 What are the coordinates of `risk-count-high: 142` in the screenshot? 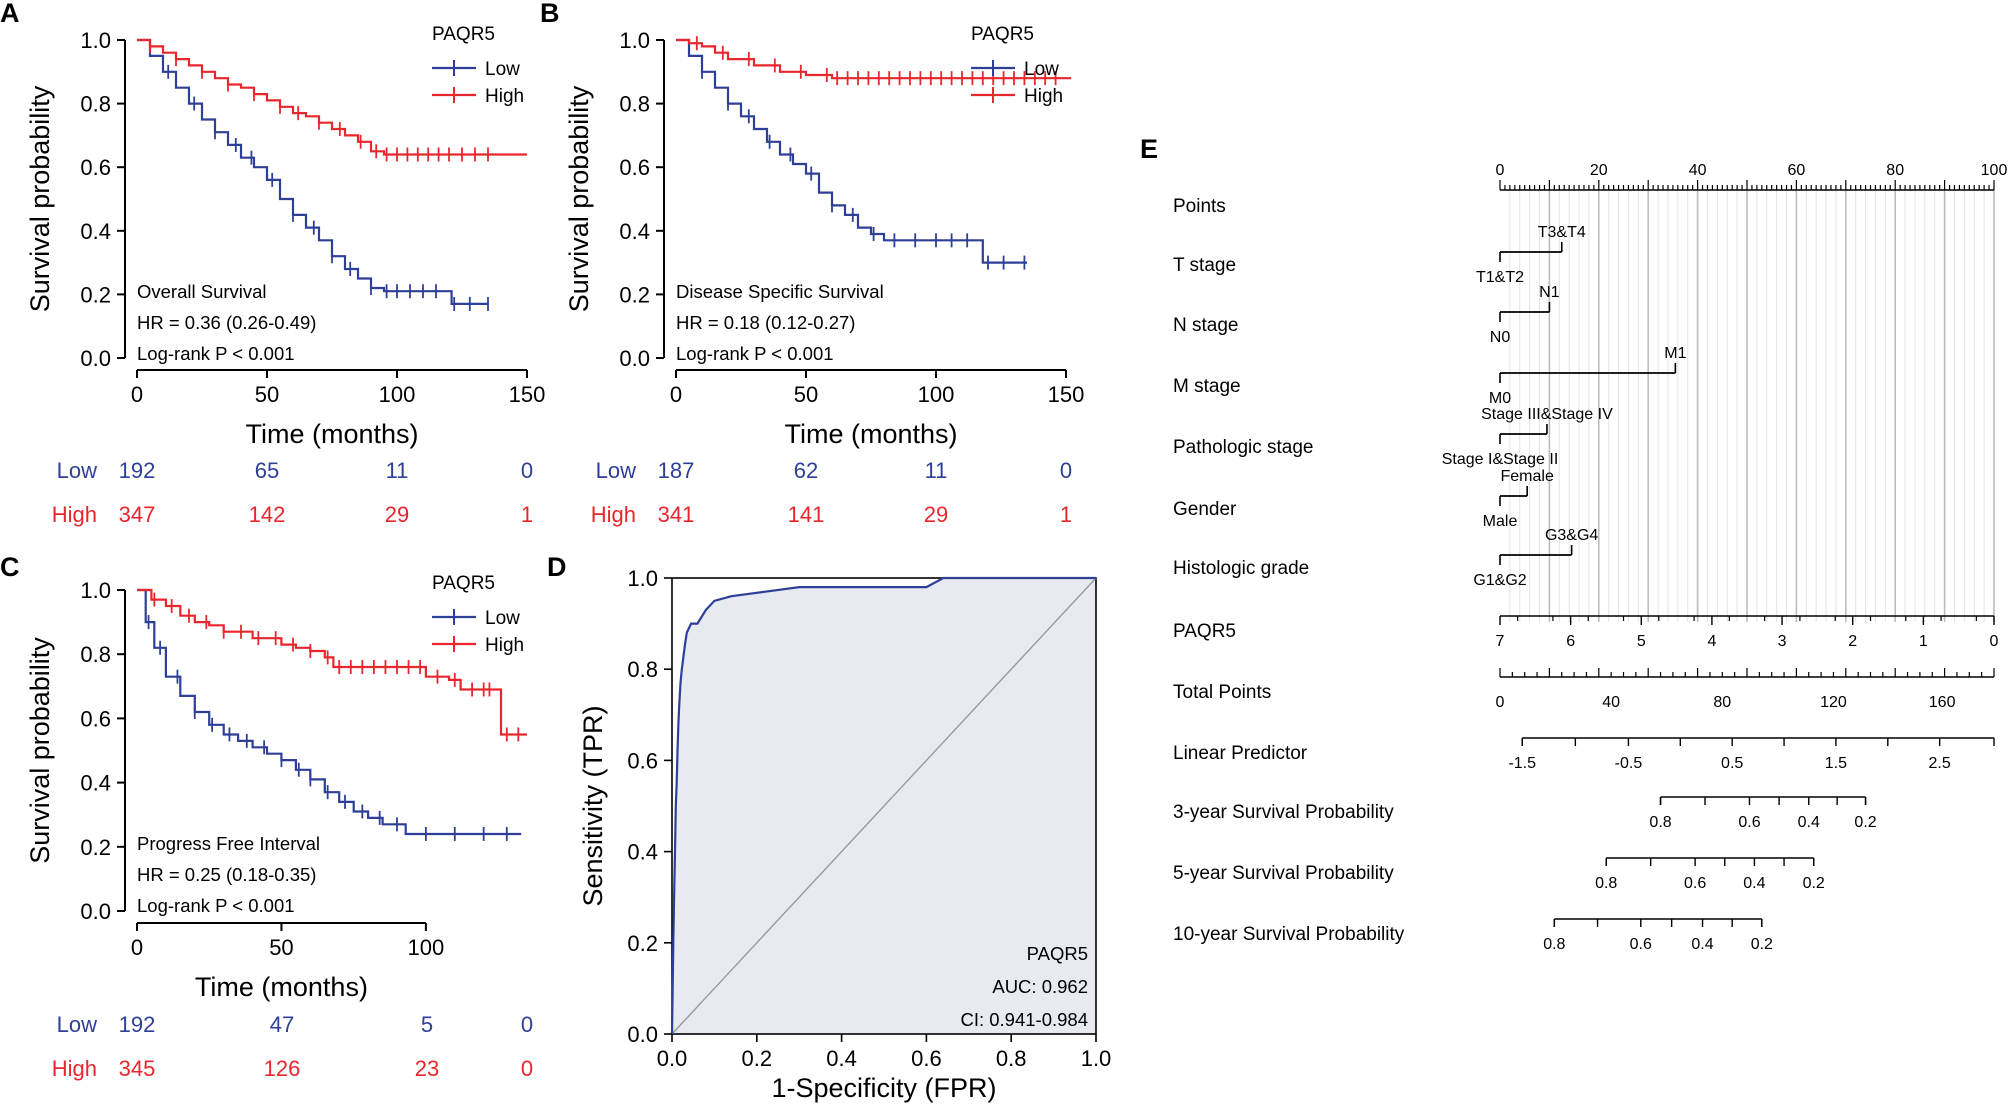 It's located at (267, 514).